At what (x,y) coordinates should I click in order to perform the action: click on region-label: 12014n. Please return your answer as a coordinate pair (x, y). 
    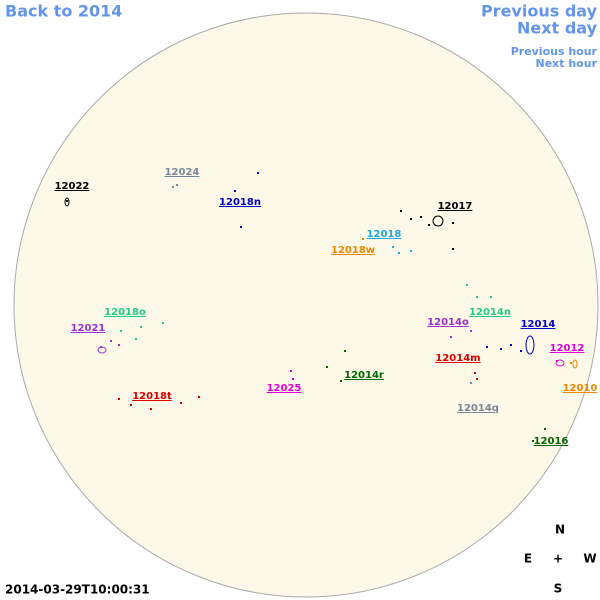
    Looking at the image, I should click on (490, 312).